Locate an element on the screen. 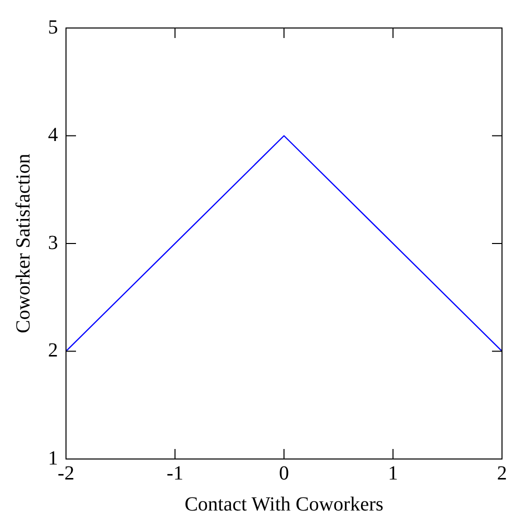 This screenshot has height=529, width=520. y-tick-label: 4 is located at coordinates (53, 135).